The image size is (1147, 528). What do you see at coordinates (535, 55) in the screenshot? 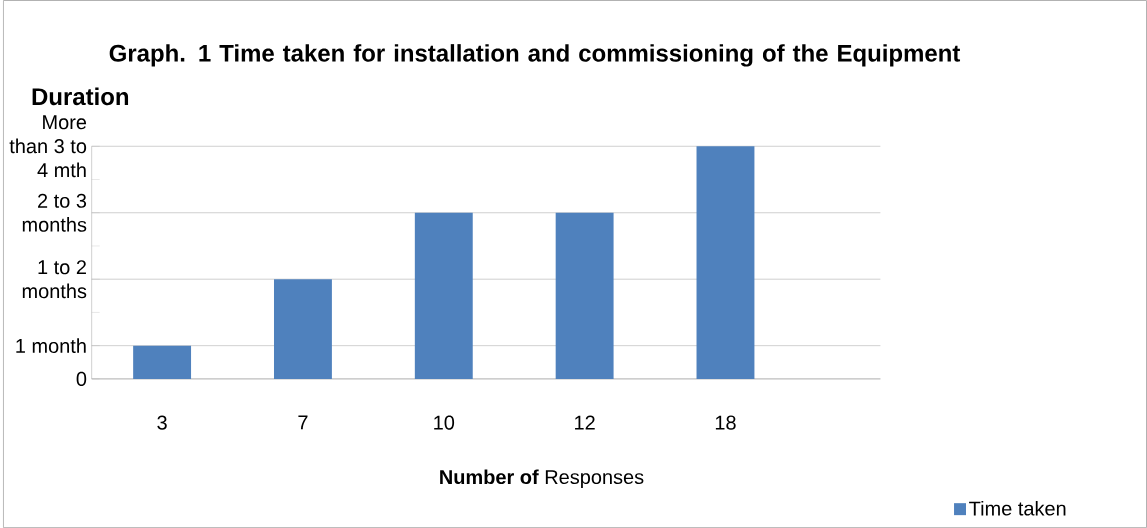
I see `chart-title: Graph. 1 Time taken for installation and commissioning of the Equipment` at bounding box center [535, 55].